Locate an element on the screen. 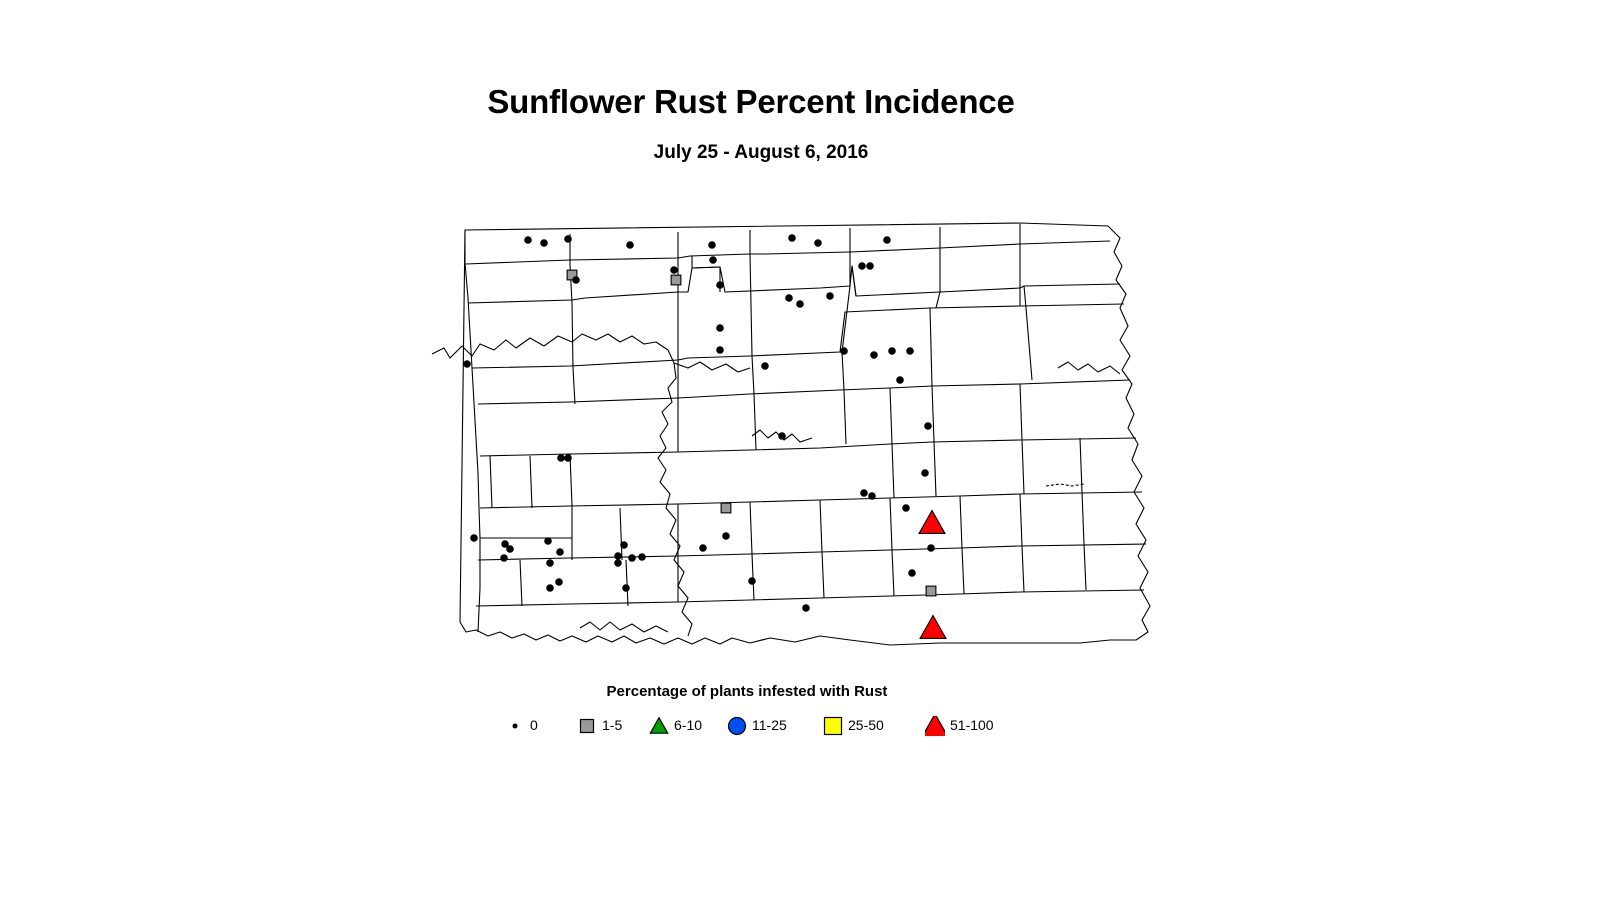 The image size is (1612, 900). v-line-r is located at coordinates (491, 482).